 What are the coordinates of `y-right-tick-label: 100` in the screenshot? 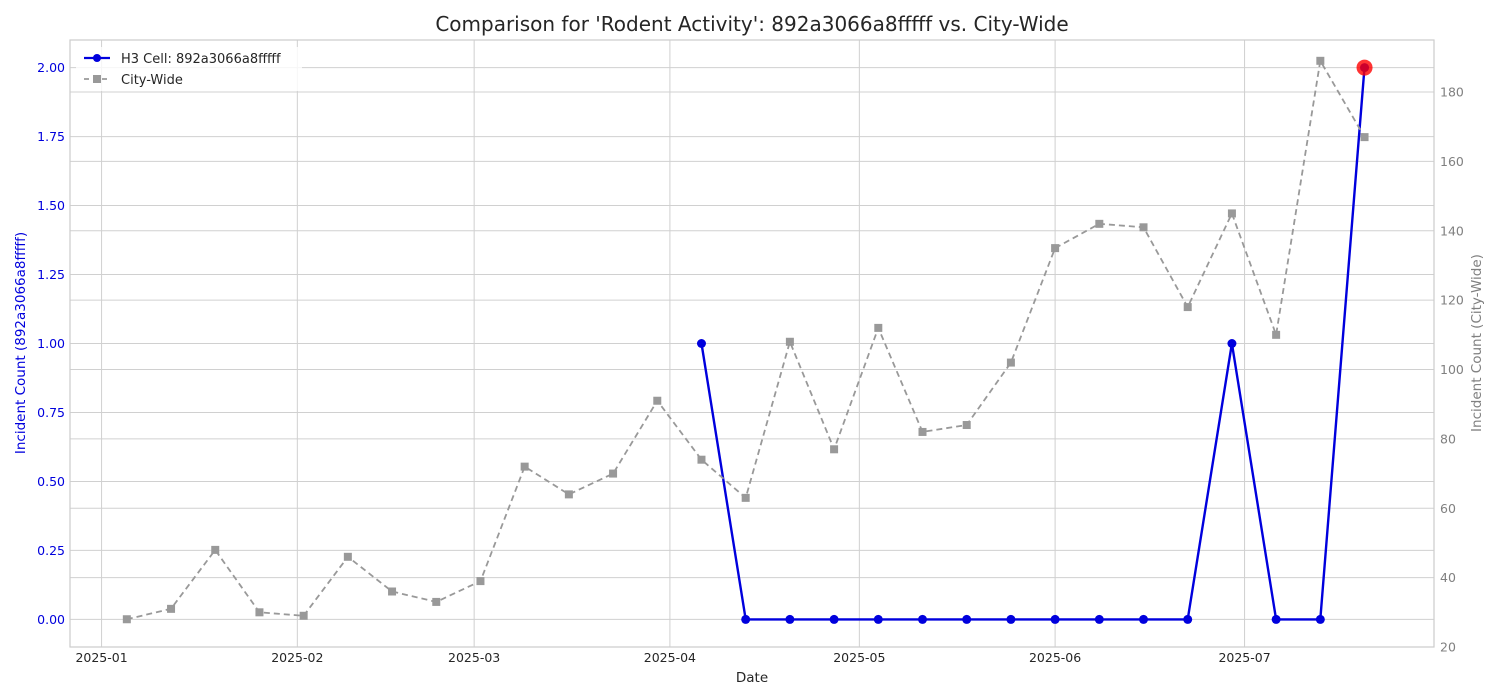 It's located at (1452, 369).